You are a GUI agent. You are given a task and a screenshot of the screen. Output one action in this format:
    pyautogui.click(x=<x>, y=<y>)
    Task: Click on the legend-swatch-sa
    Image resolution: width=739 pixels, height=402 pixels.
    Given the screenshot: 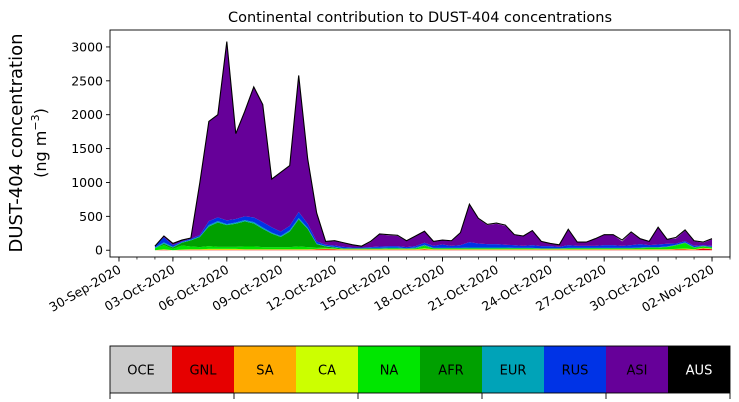 What is the action you would take?
    pyautogui.click(x=265, y=369)
    